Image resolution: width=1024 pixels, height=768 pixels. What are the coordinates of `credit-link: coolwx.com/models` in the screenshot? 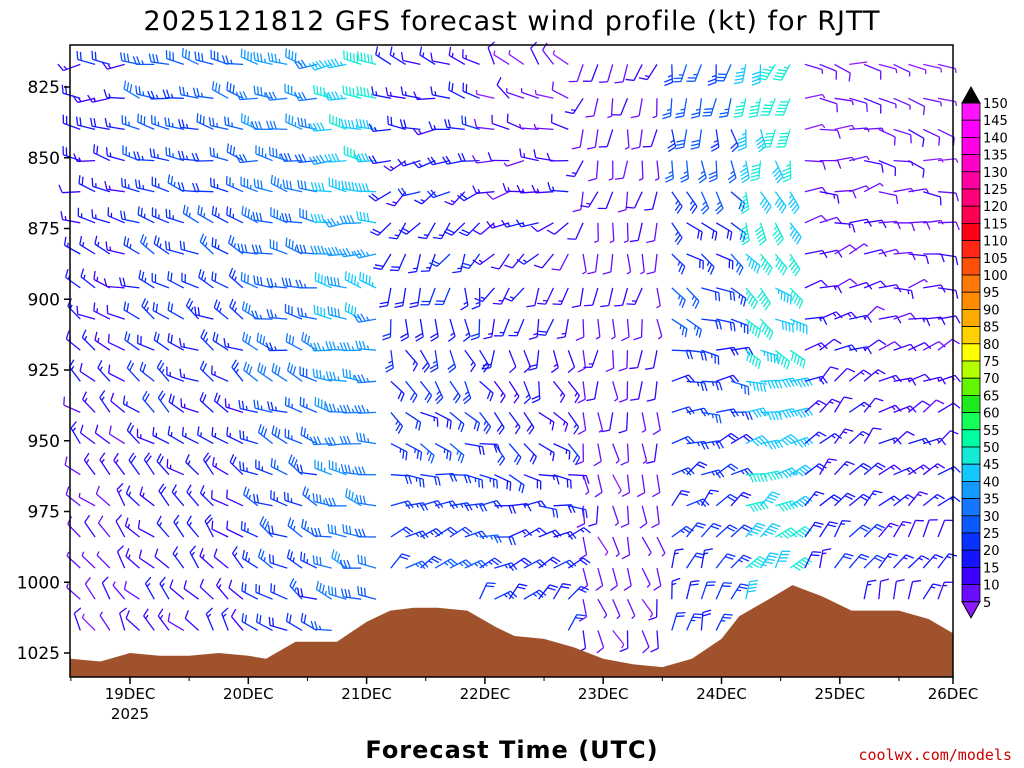 It's located at (935, 755).